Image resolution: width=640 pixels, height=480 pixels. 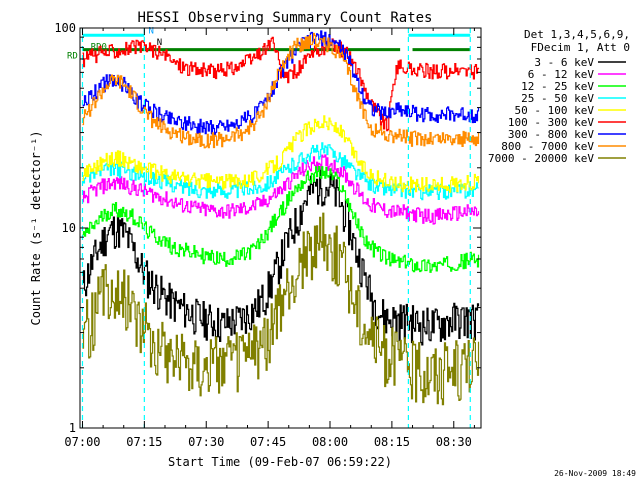 I want to click on x-tick-label-3: 07:45, so click(x=268, y=442).